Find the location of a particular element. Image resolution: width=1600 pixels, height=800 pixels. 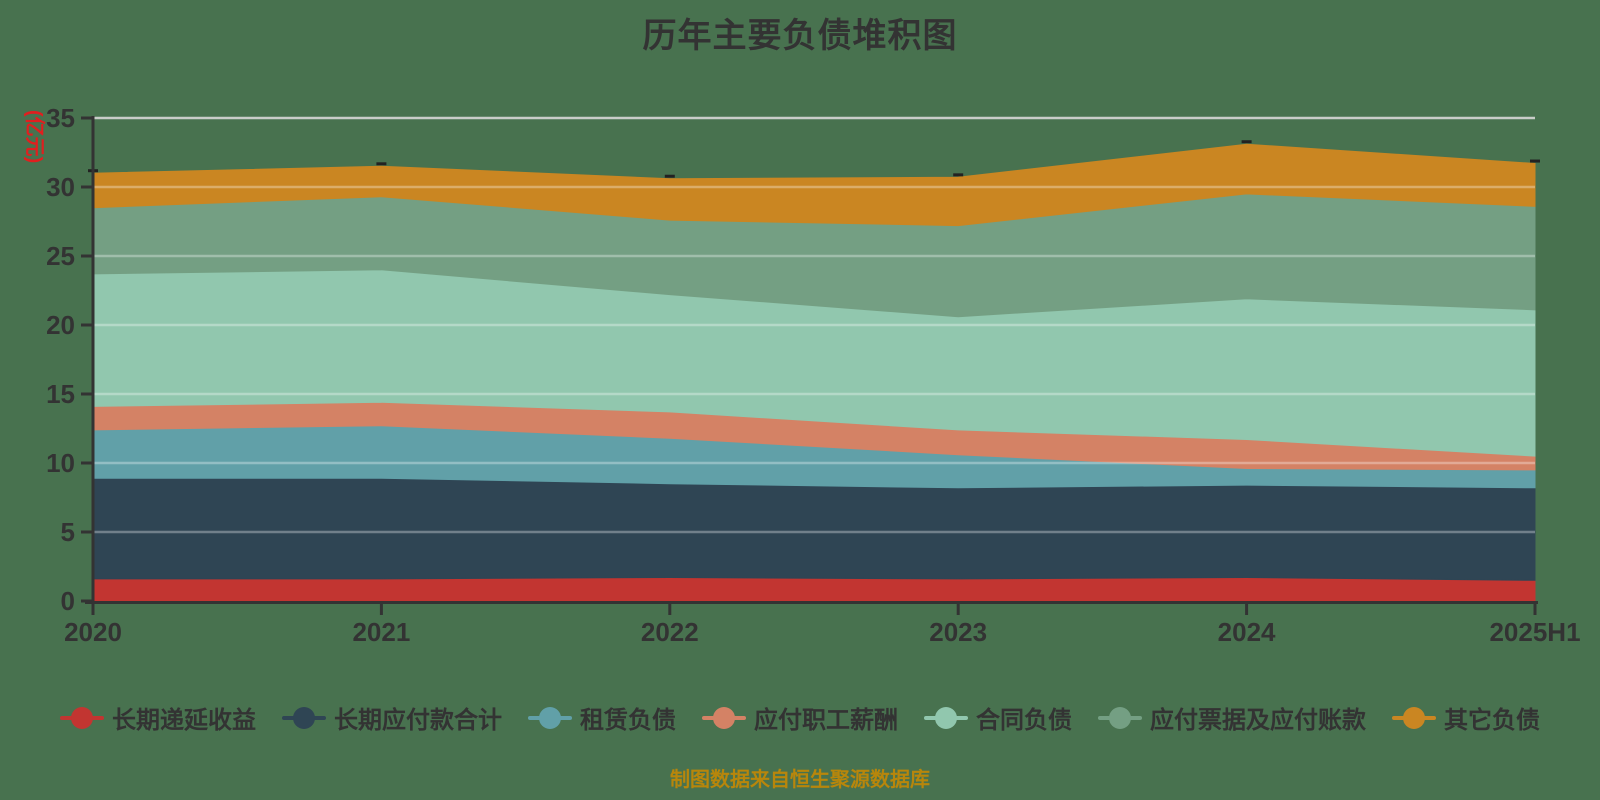

legend-item-0: 长期递延收益 is located at coordinates (158, 717).